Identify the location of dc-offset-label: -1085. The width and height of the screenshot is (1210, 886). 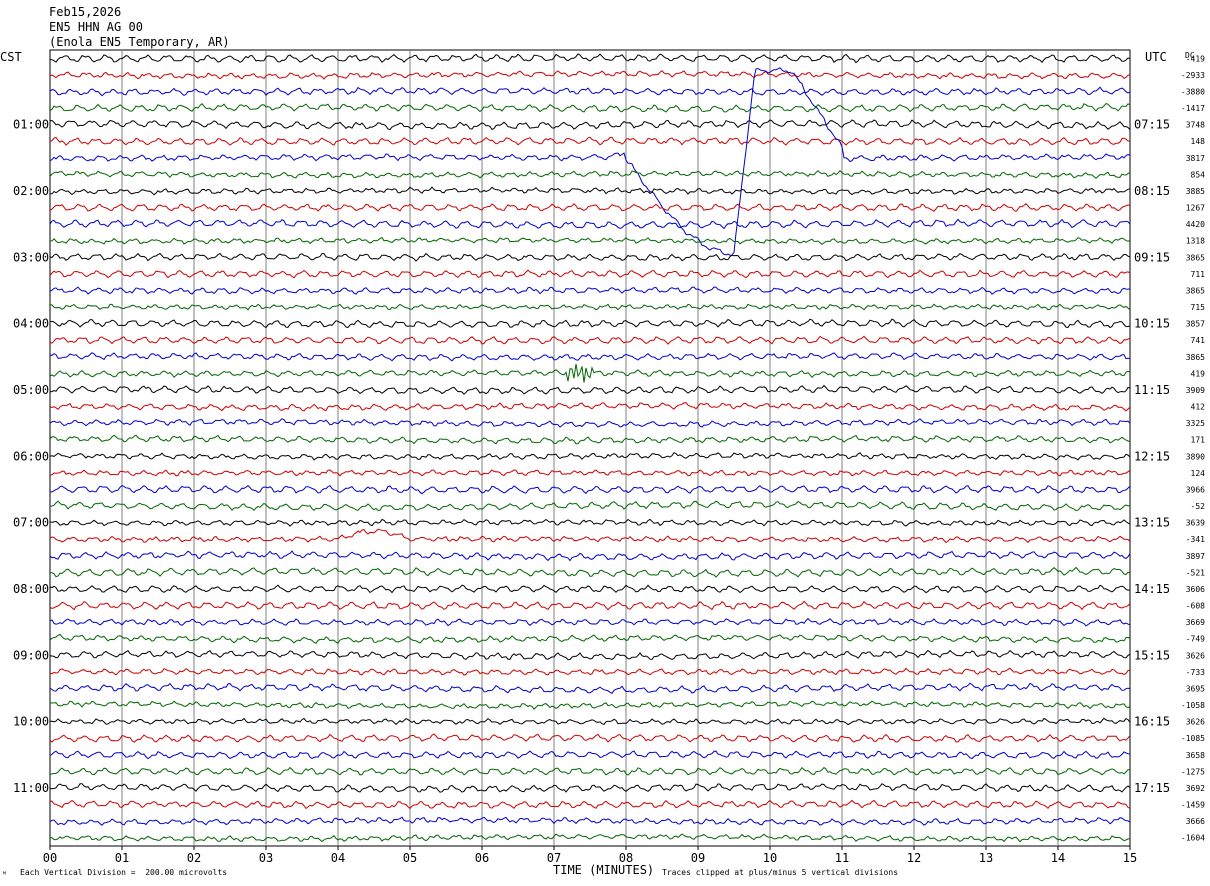
(1193, 738).